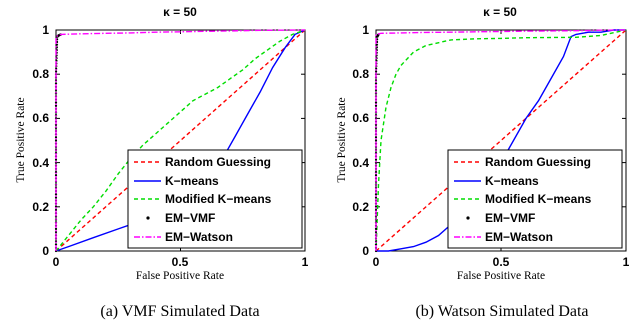 Image resolution: width=644 pixels, height=323 pixels. I want to click on caption-a: (a) VMF Simulated Data, so click(179, 311).